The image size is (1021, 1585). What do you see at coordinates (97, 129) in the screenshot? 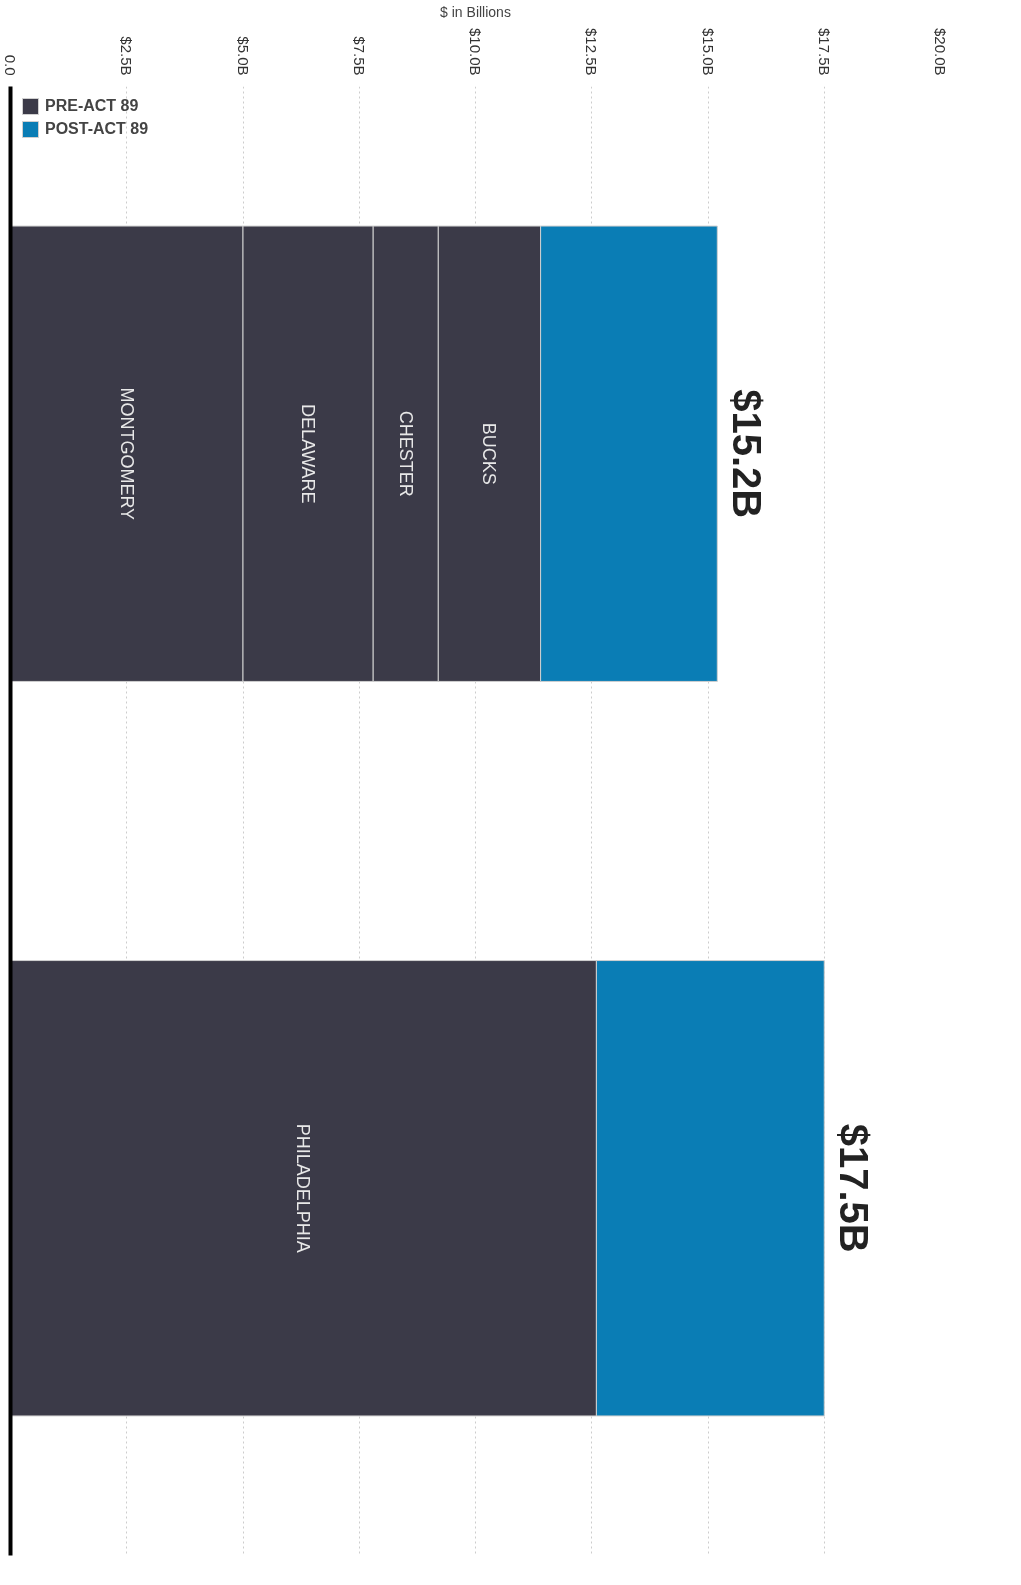
I see `legend-label: POST-ACT 89` at bounding box center [97, 129].